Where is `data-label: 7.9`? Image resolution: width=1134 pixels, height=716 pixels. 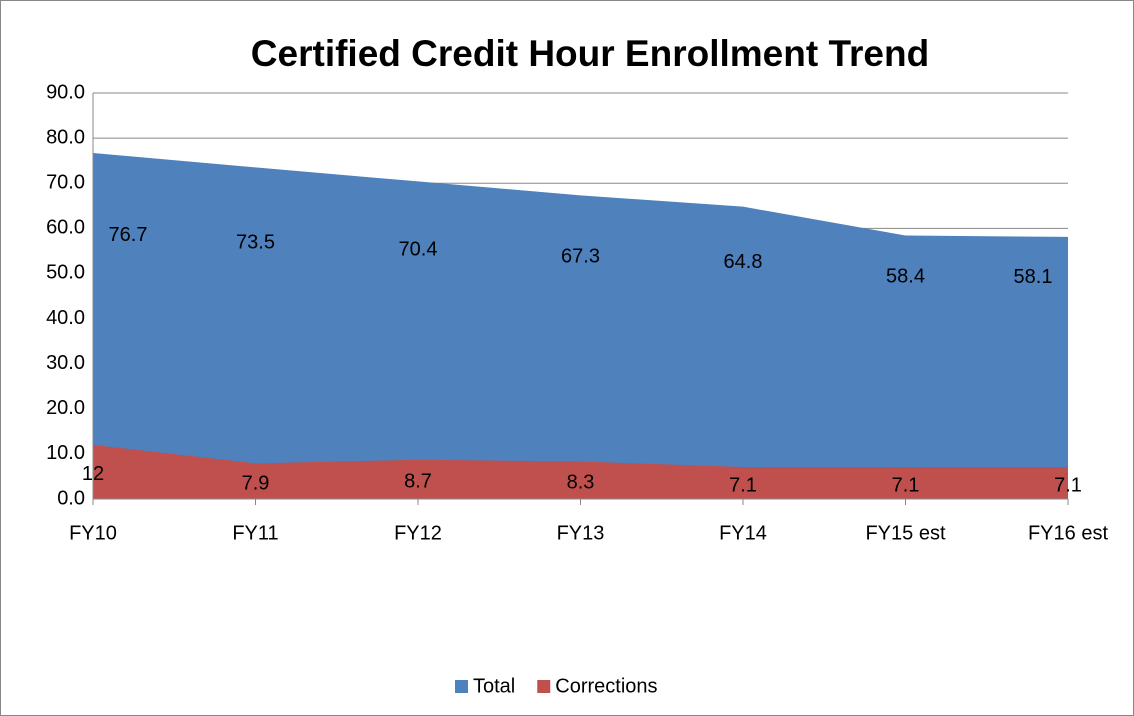 data-label: 7.9 is located at coordinates (256, 483).